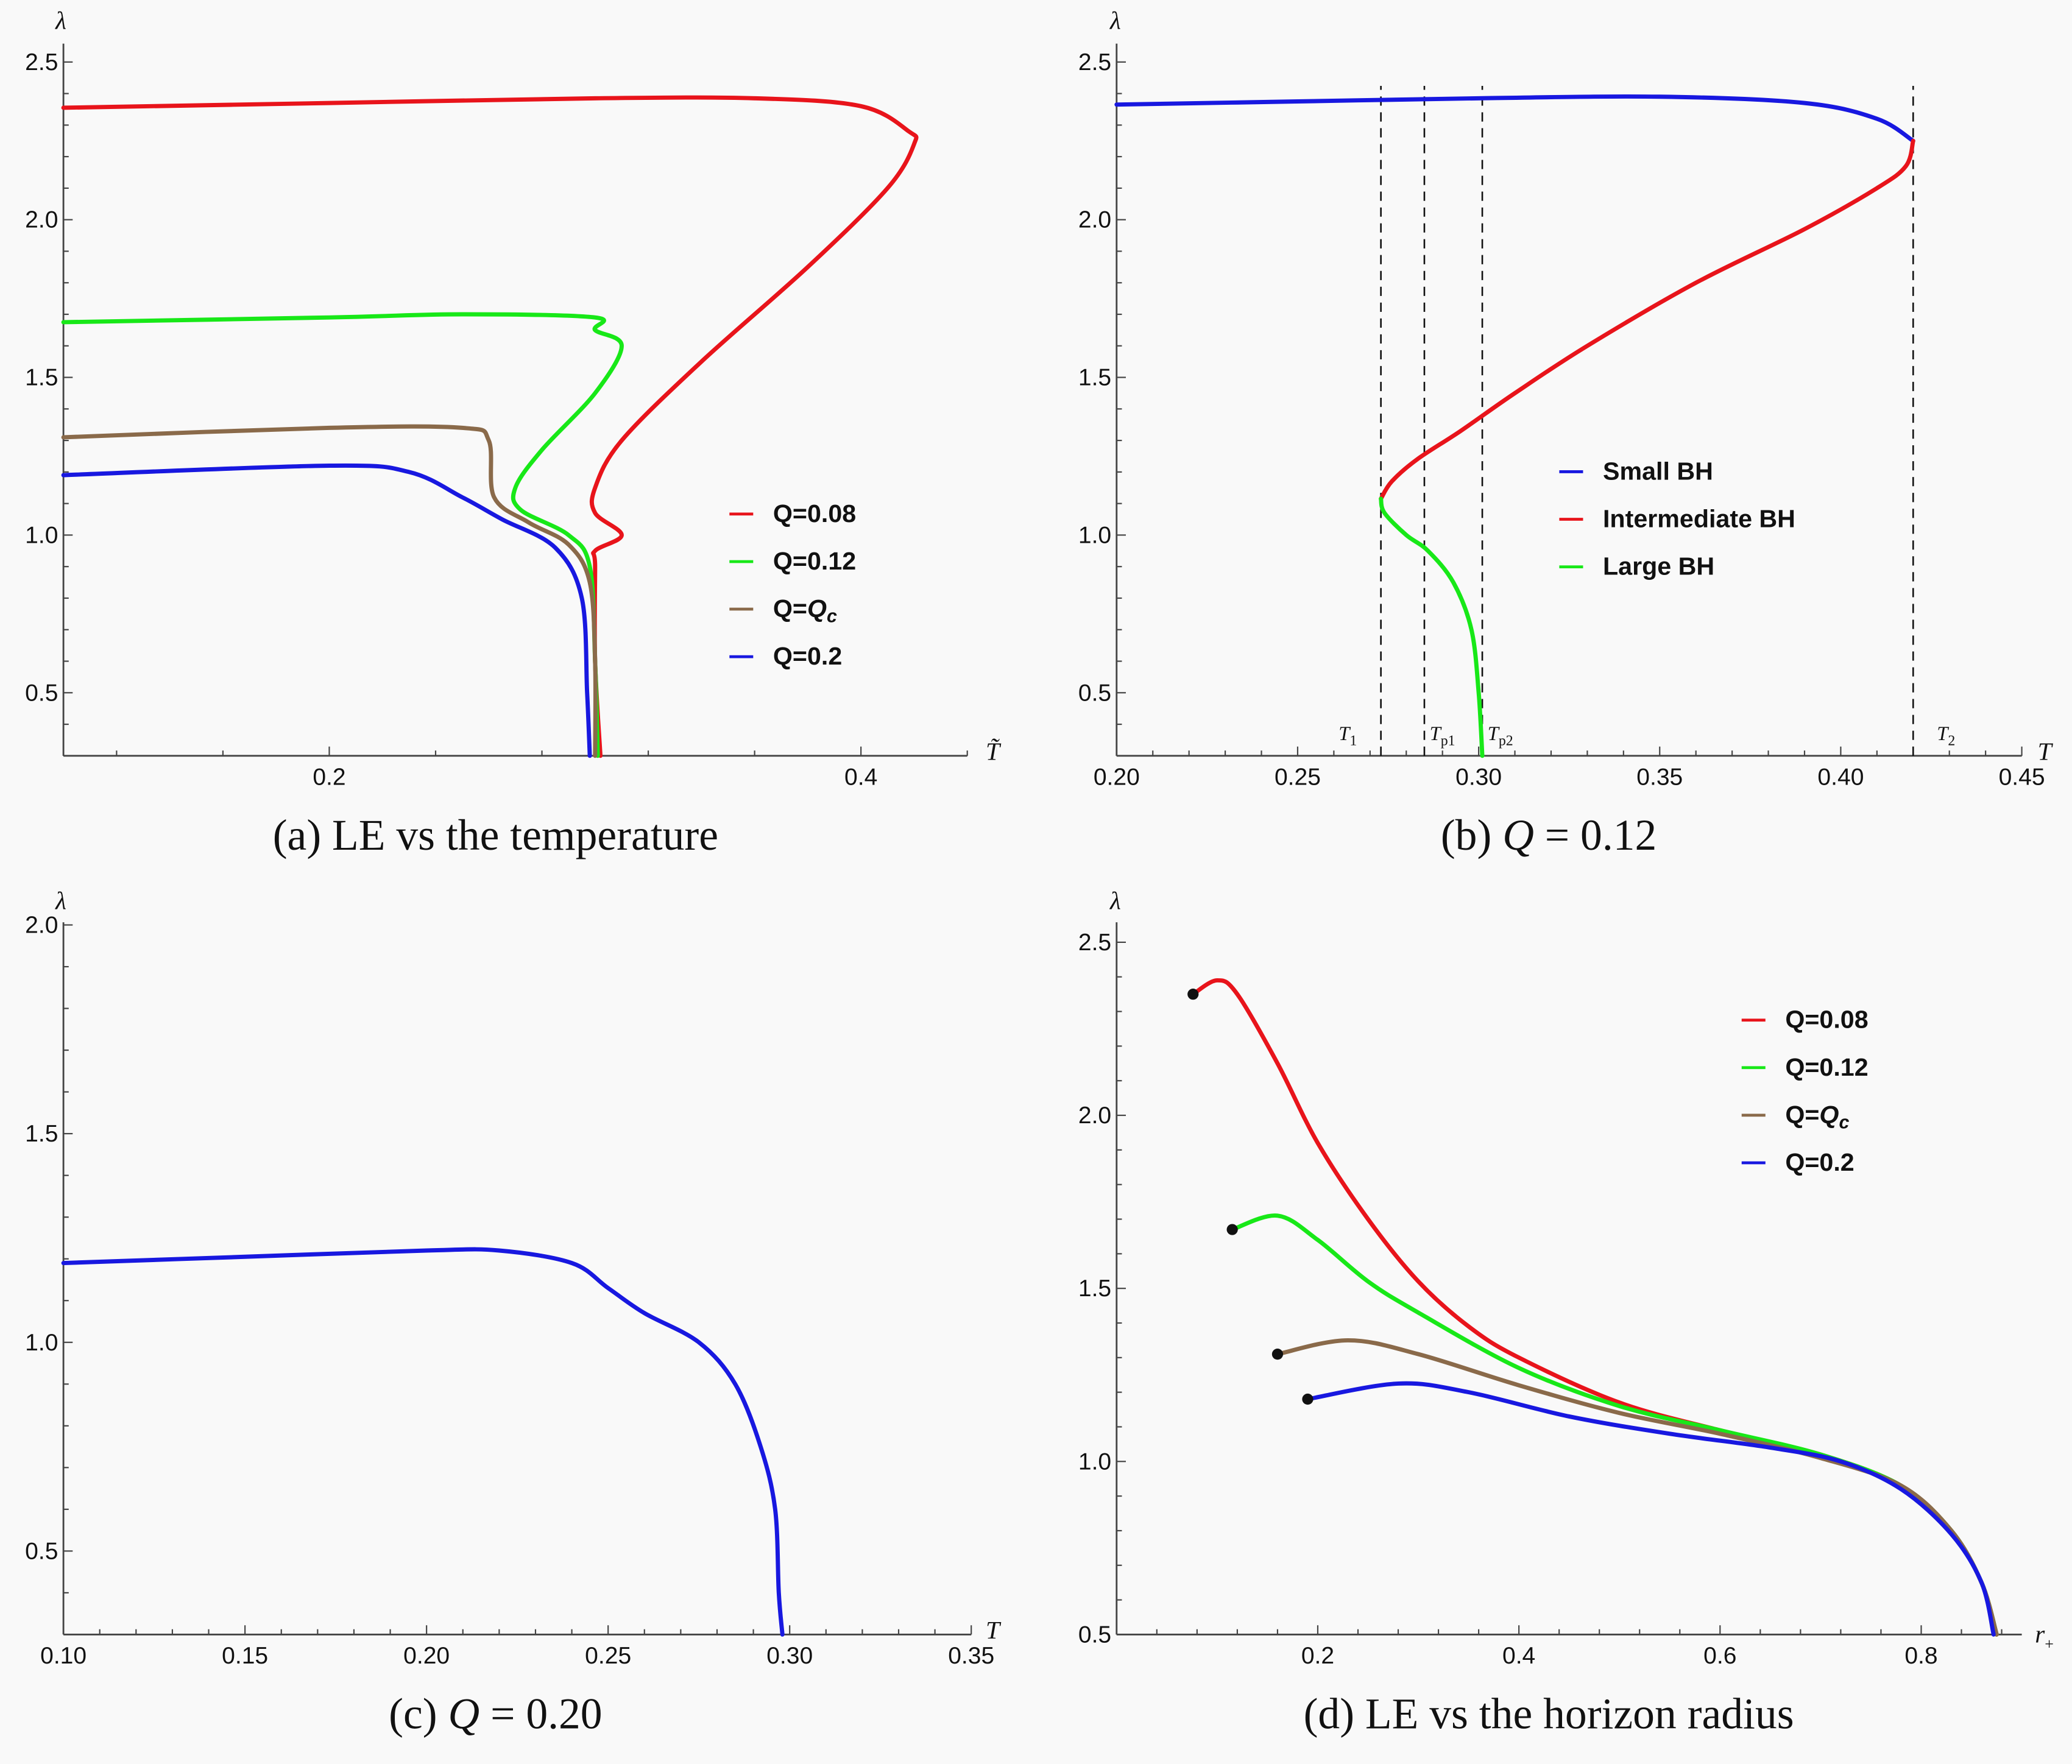  I want to click on vertical-marker-sub: 1, so click(1353, 741).